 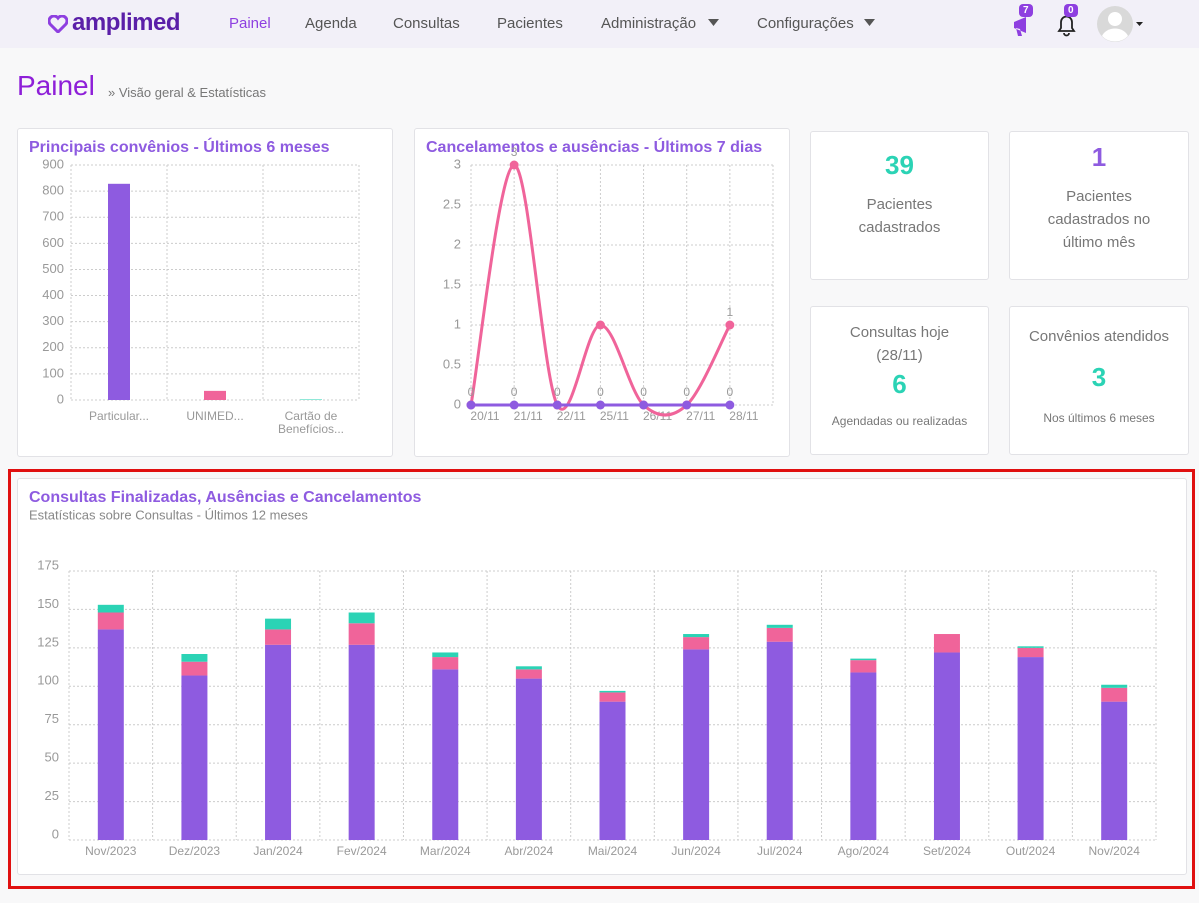 I want to click on megaphone-icon, so click(x=1025, y=26).